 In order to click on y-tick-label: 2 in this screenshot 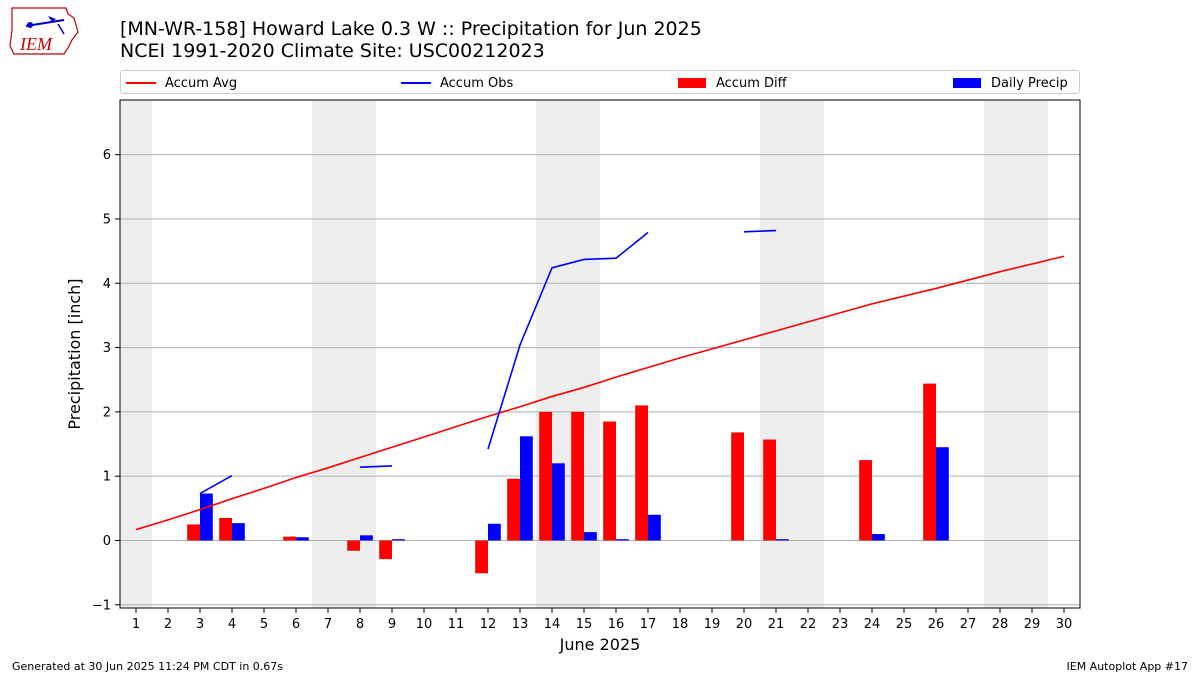, I will do `click(107, 412)`.